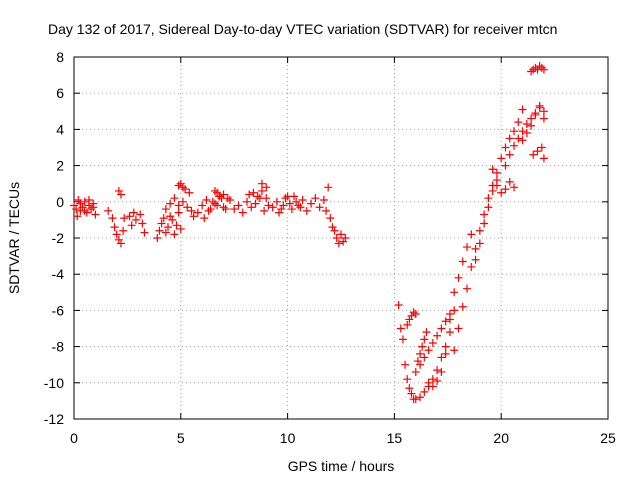 The image size is (640, 480). Describe the element at coordinates (181, 438) in the screenshot. I see `x-tick-label: 5` at that location.